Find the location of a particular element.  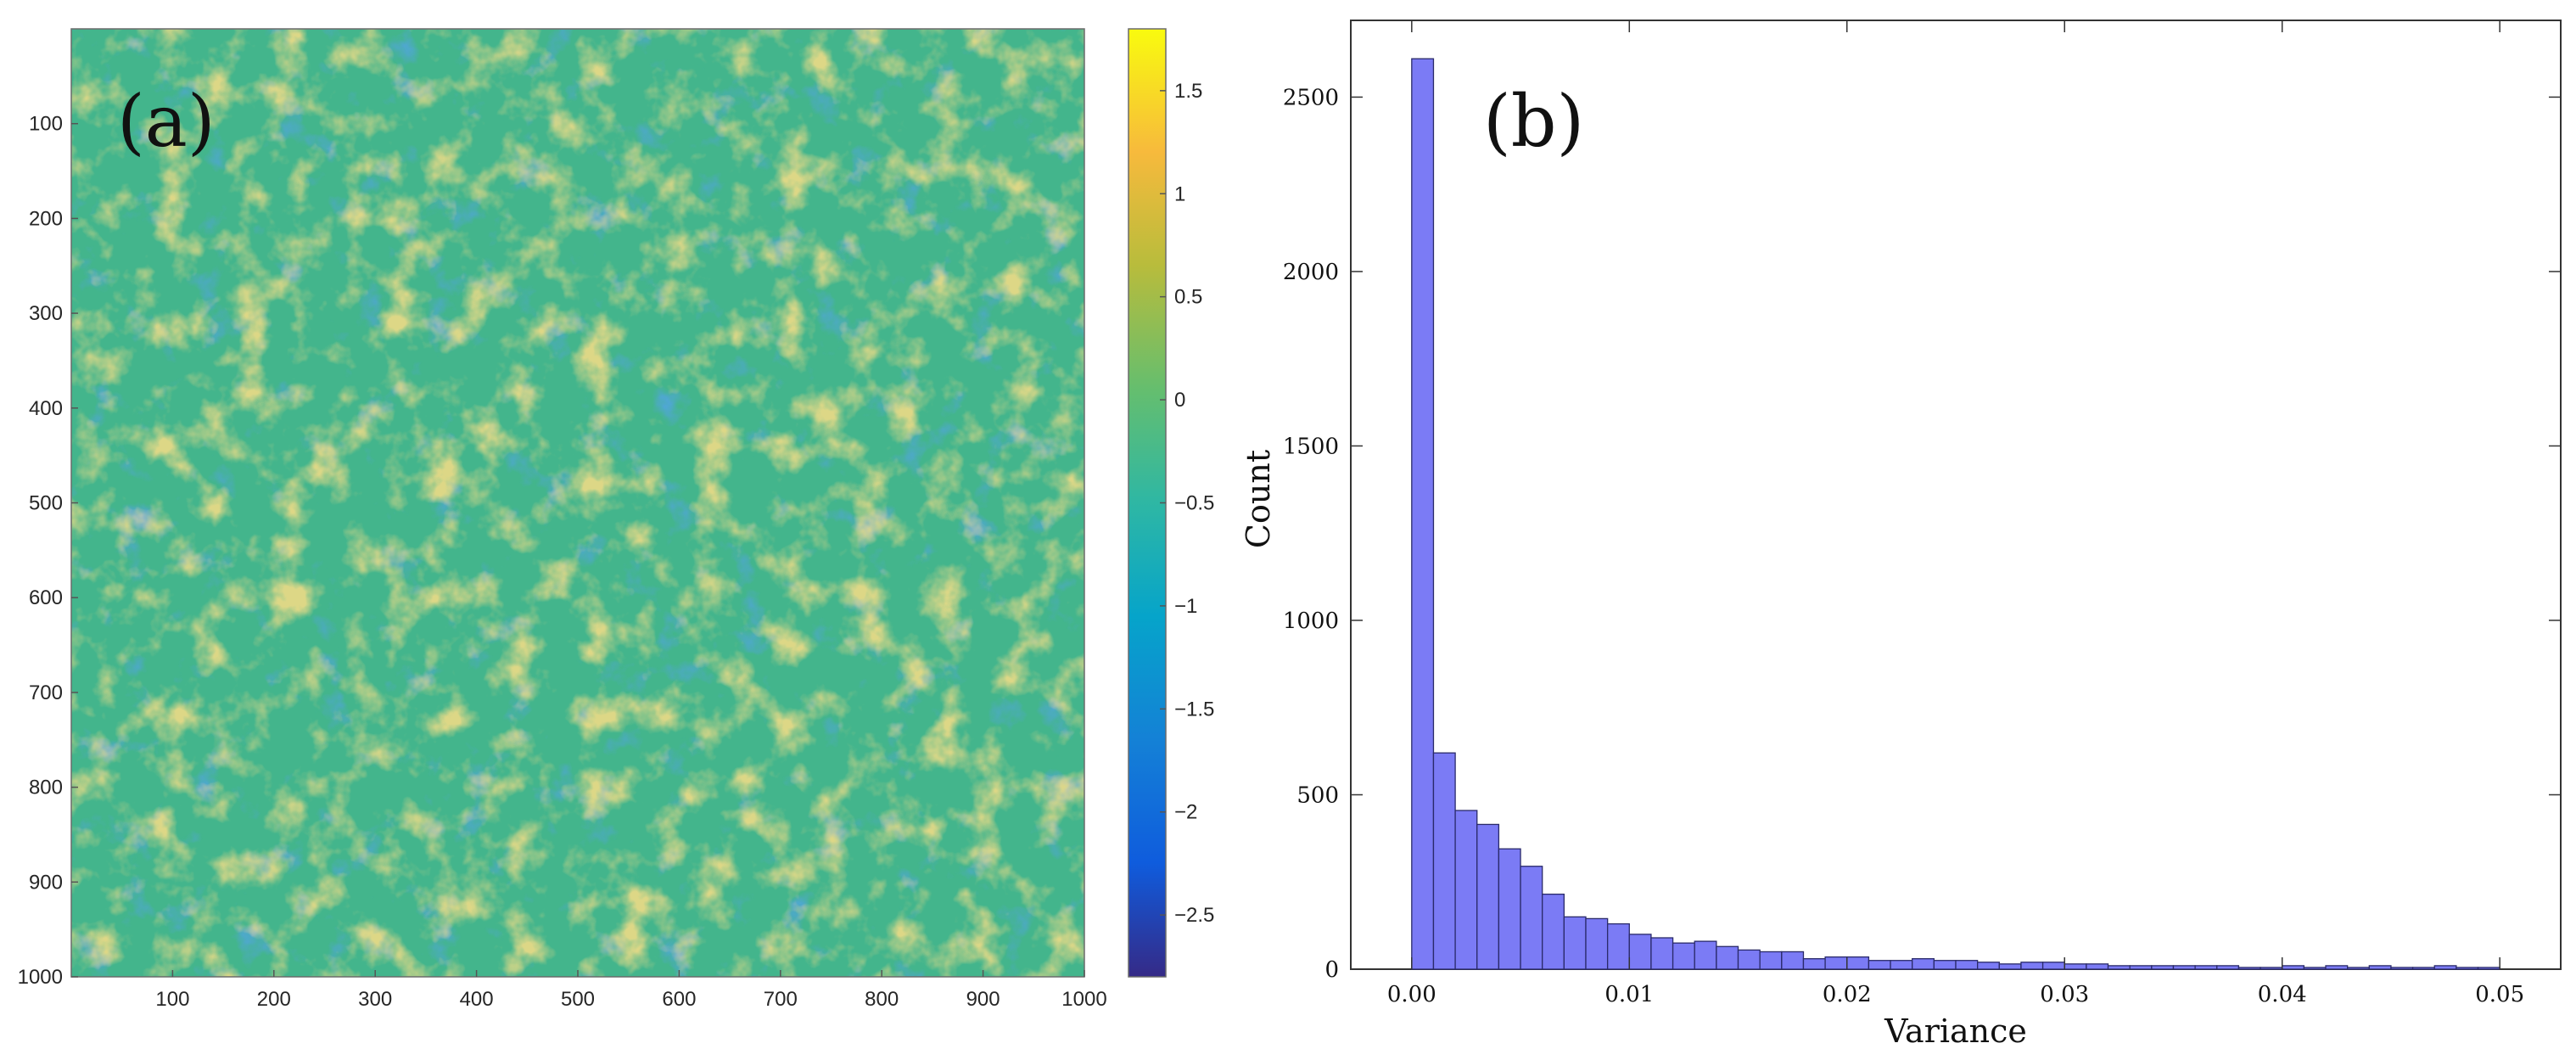

heatmap-x-tick-label: 700 is located at coordinates (781, 999).